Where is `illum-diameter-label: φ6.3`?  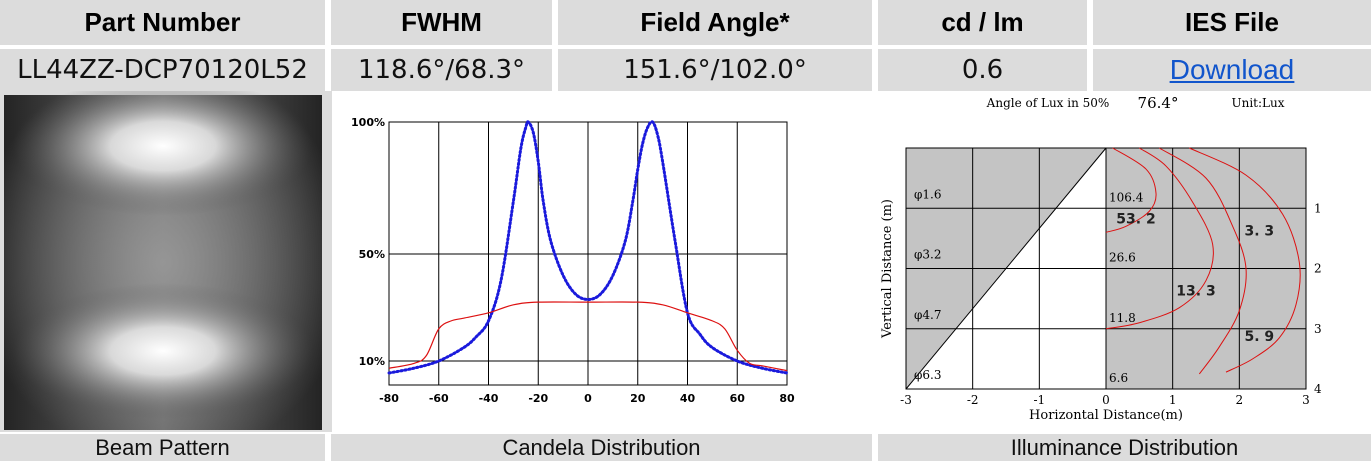
illum-diameter-label: φ6.3 is located at coordinates (928, 375).